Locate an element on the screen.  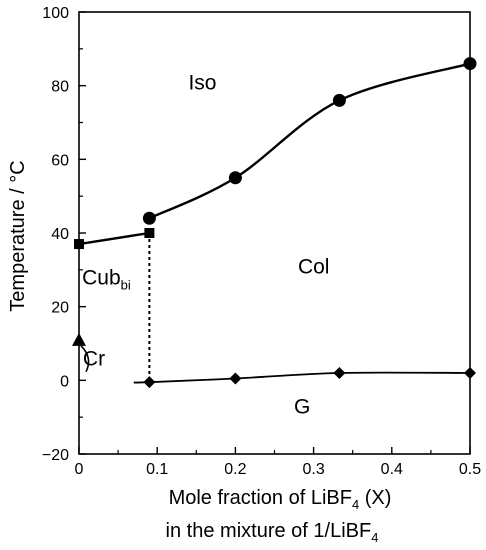
x-axis-label-line2: in the mixture of 1/LiBF4 is located at coordinates (272, 532).